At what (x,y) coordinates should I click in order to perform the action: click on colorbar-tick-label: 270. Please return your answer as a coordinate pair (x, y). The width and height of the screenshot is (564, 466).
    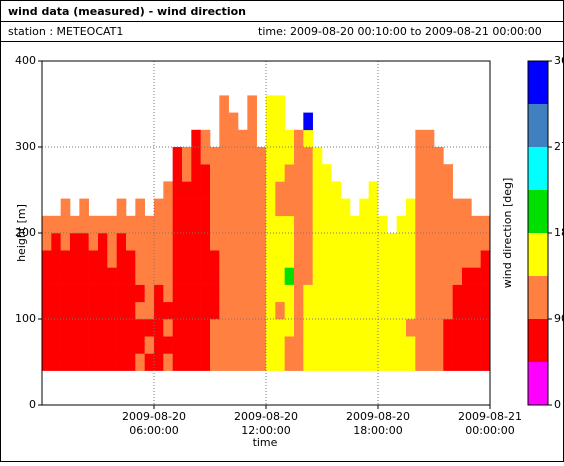
    Looking at the image, I should click on (559, 146).